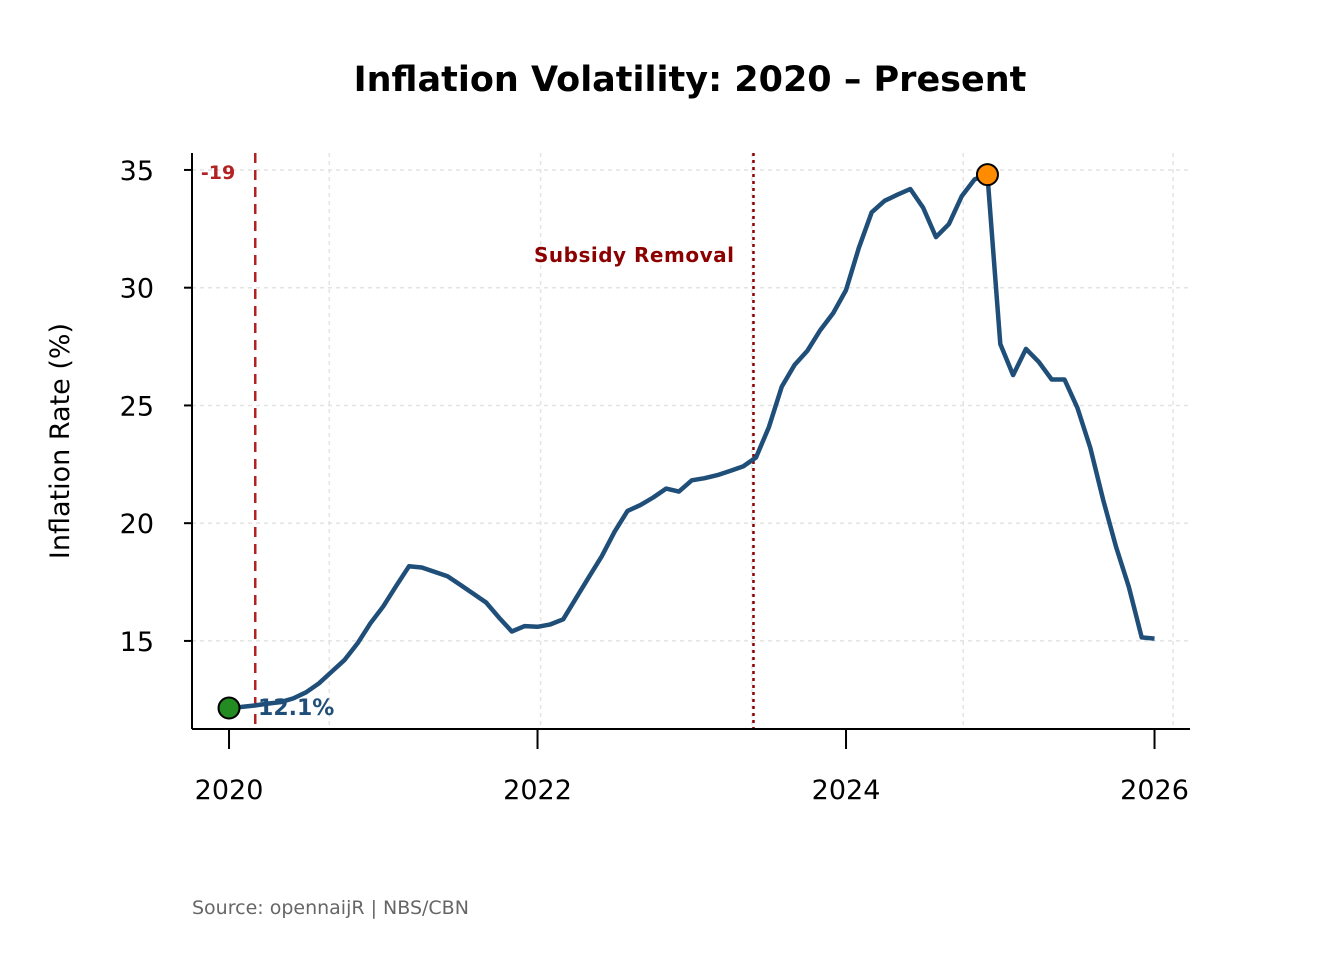 Image resolution: width=1344 pixels, height=960 pixels. What do you see at coordinates (218, 173) in the screenshot?
I see `event-label-covid: -19` at bounding box center [218, 173].